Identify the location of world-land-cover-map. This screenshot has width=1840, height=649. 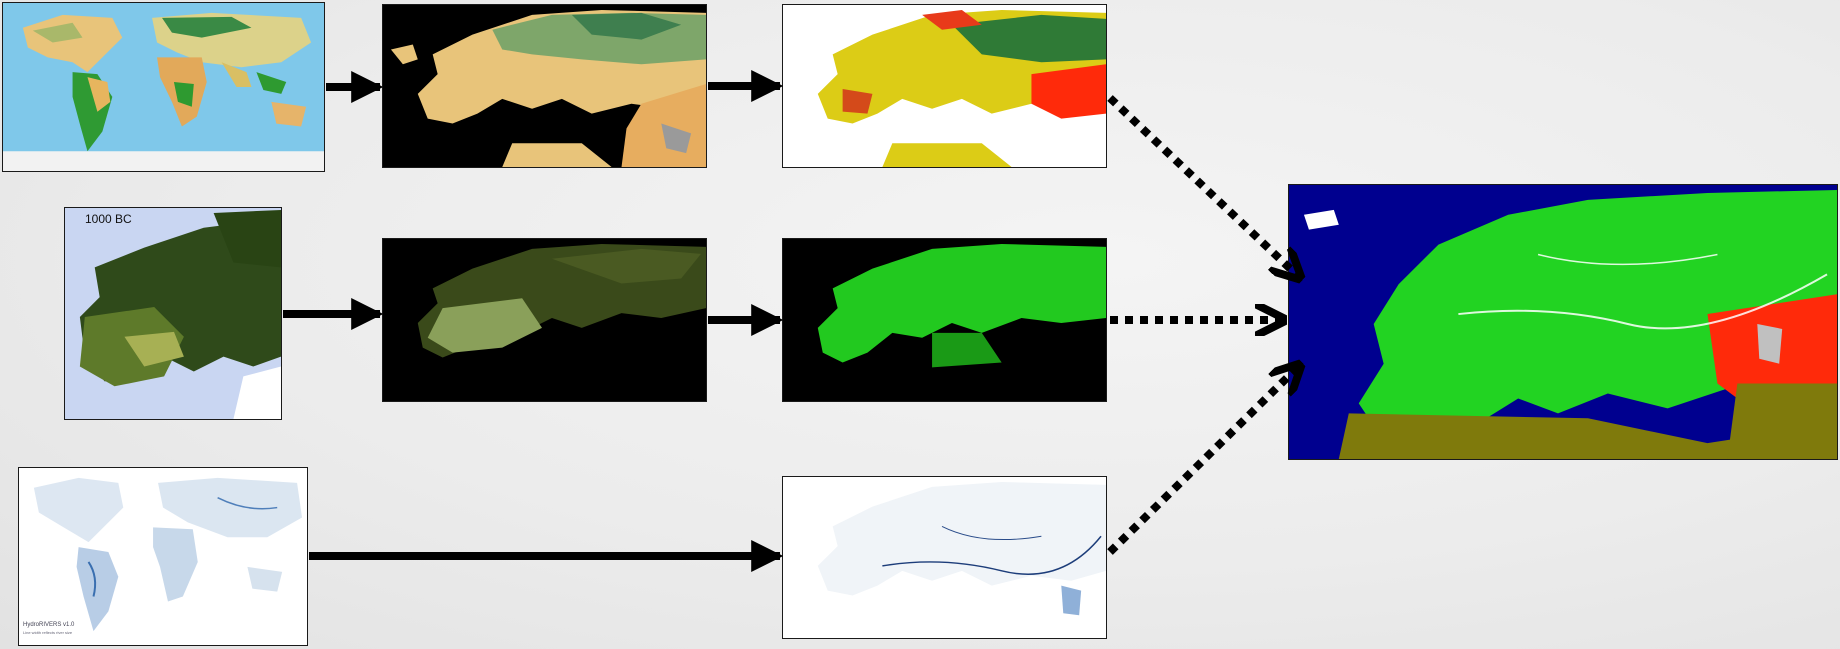
(163, 87).